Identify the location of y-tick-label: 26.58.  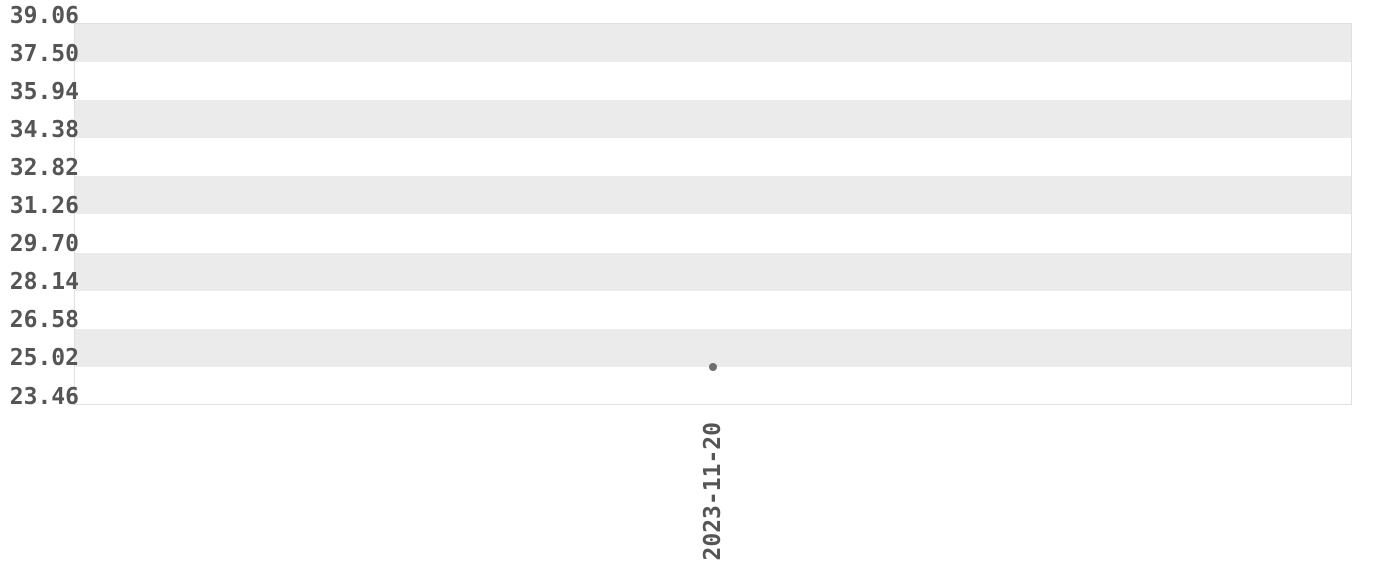
(44, 320).